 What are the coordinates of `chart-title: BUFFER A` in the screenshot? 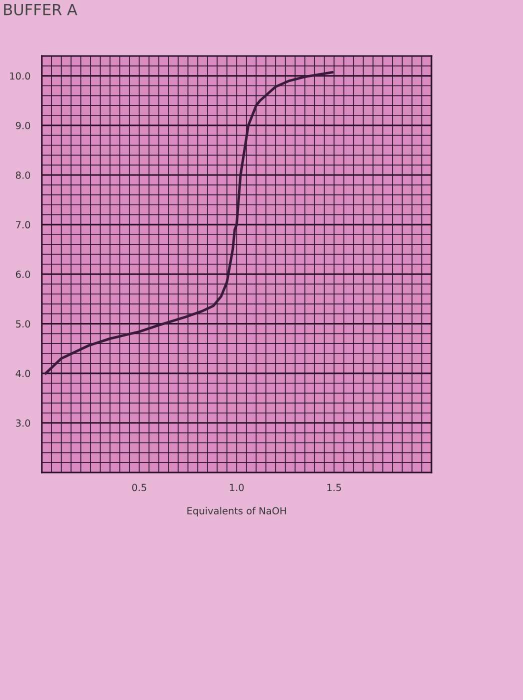 It's located at (41, 10).